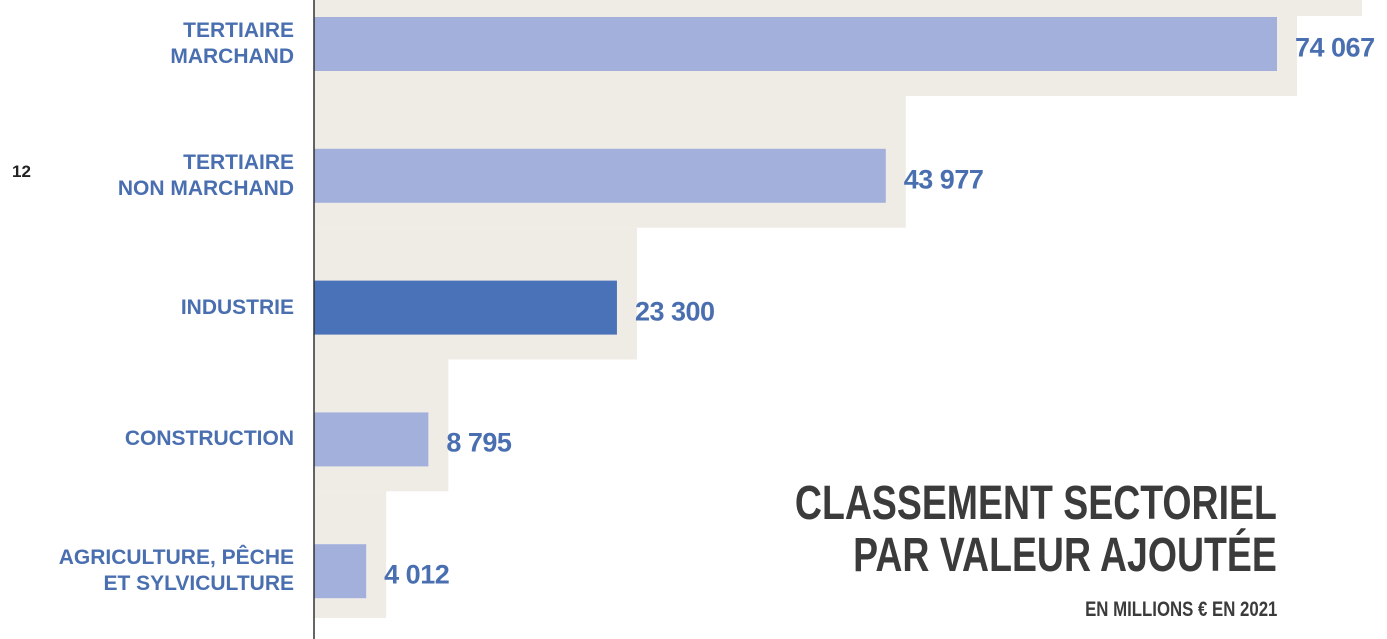 The width and height of the screenshot is (1387, 639). What do you see at coordinates (205, 175) in the screenshot?
I see `y-tick-label: TERTIAIRE NON MARCHAND` at bounding box center [205, 175].